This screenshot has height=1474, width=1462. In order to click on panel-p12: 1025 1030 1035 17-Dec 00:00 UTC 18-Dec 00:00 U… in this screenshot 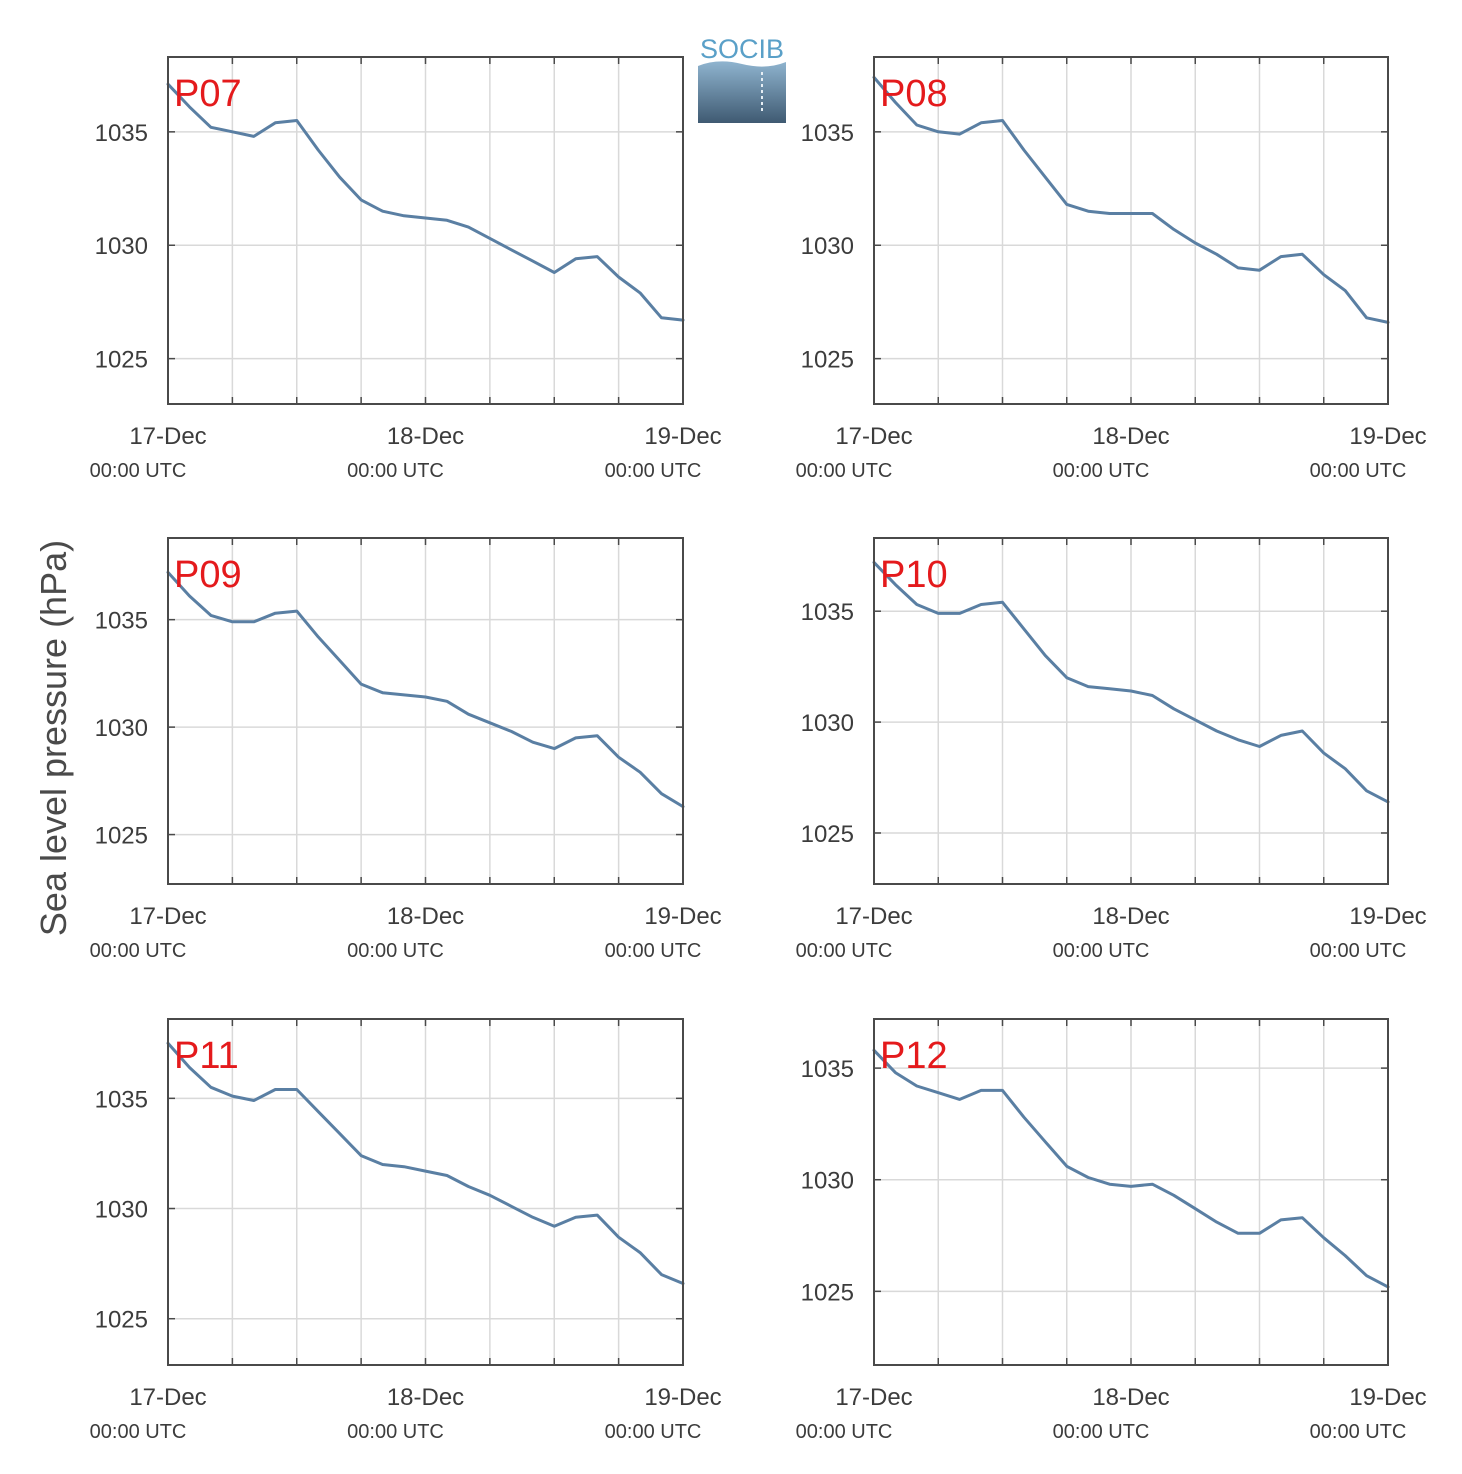, I will do `click(1111, 1230)`.